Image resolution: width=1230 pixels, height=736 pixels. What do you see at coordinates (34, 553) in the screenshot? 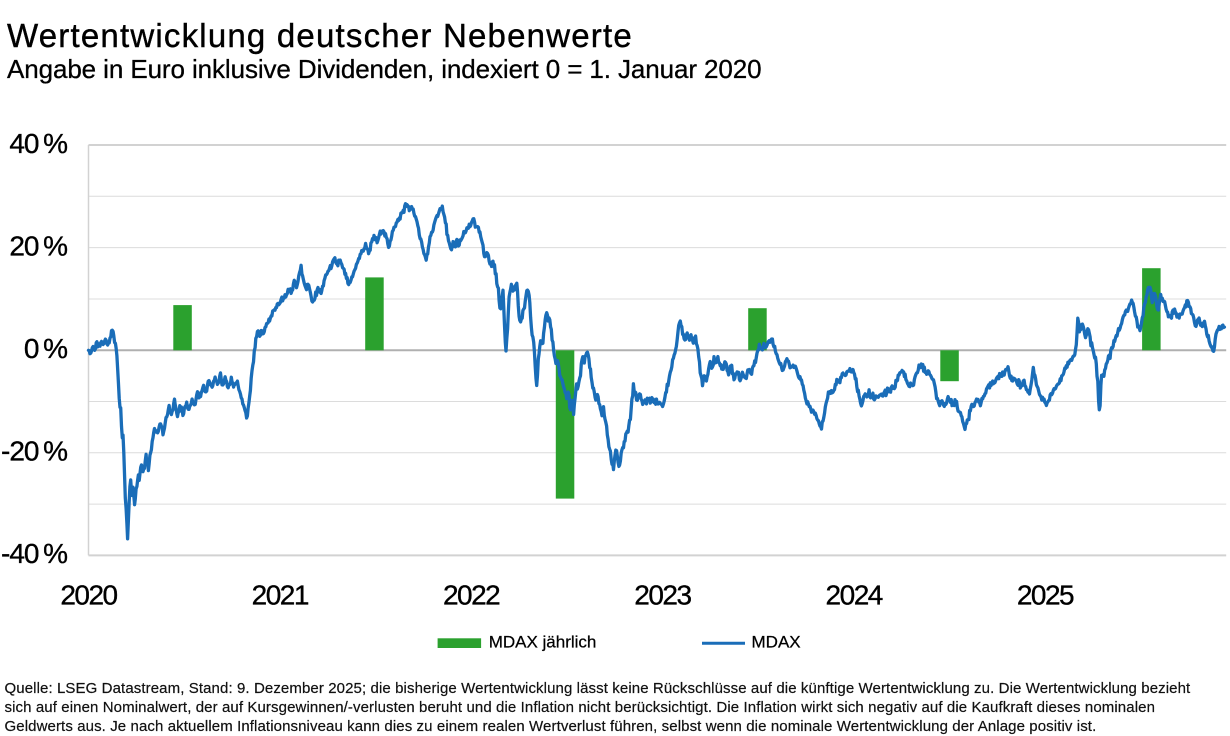
I see `svg-text: -40 %` at bounding box center [34, 553].